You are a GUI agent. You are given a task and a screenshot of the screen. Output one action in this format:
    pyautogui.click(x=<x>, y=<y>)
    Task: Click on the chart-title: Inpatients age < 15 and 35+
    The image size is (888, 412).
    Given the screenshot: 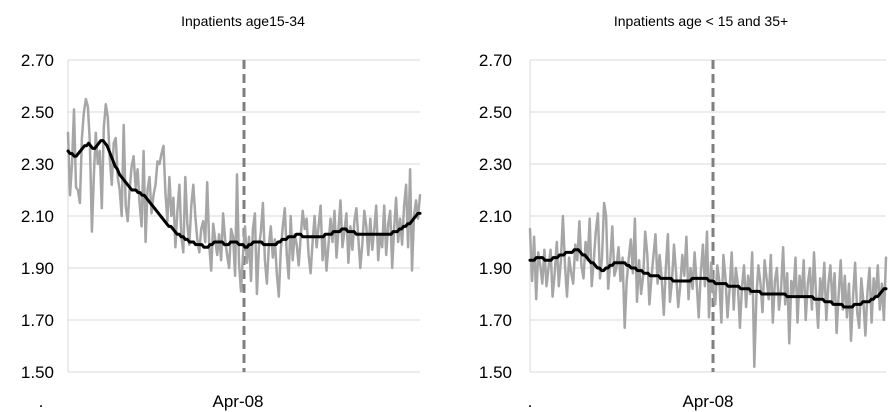 What is the action you would take?
    pyautogui.click(x=701, y=21)
    